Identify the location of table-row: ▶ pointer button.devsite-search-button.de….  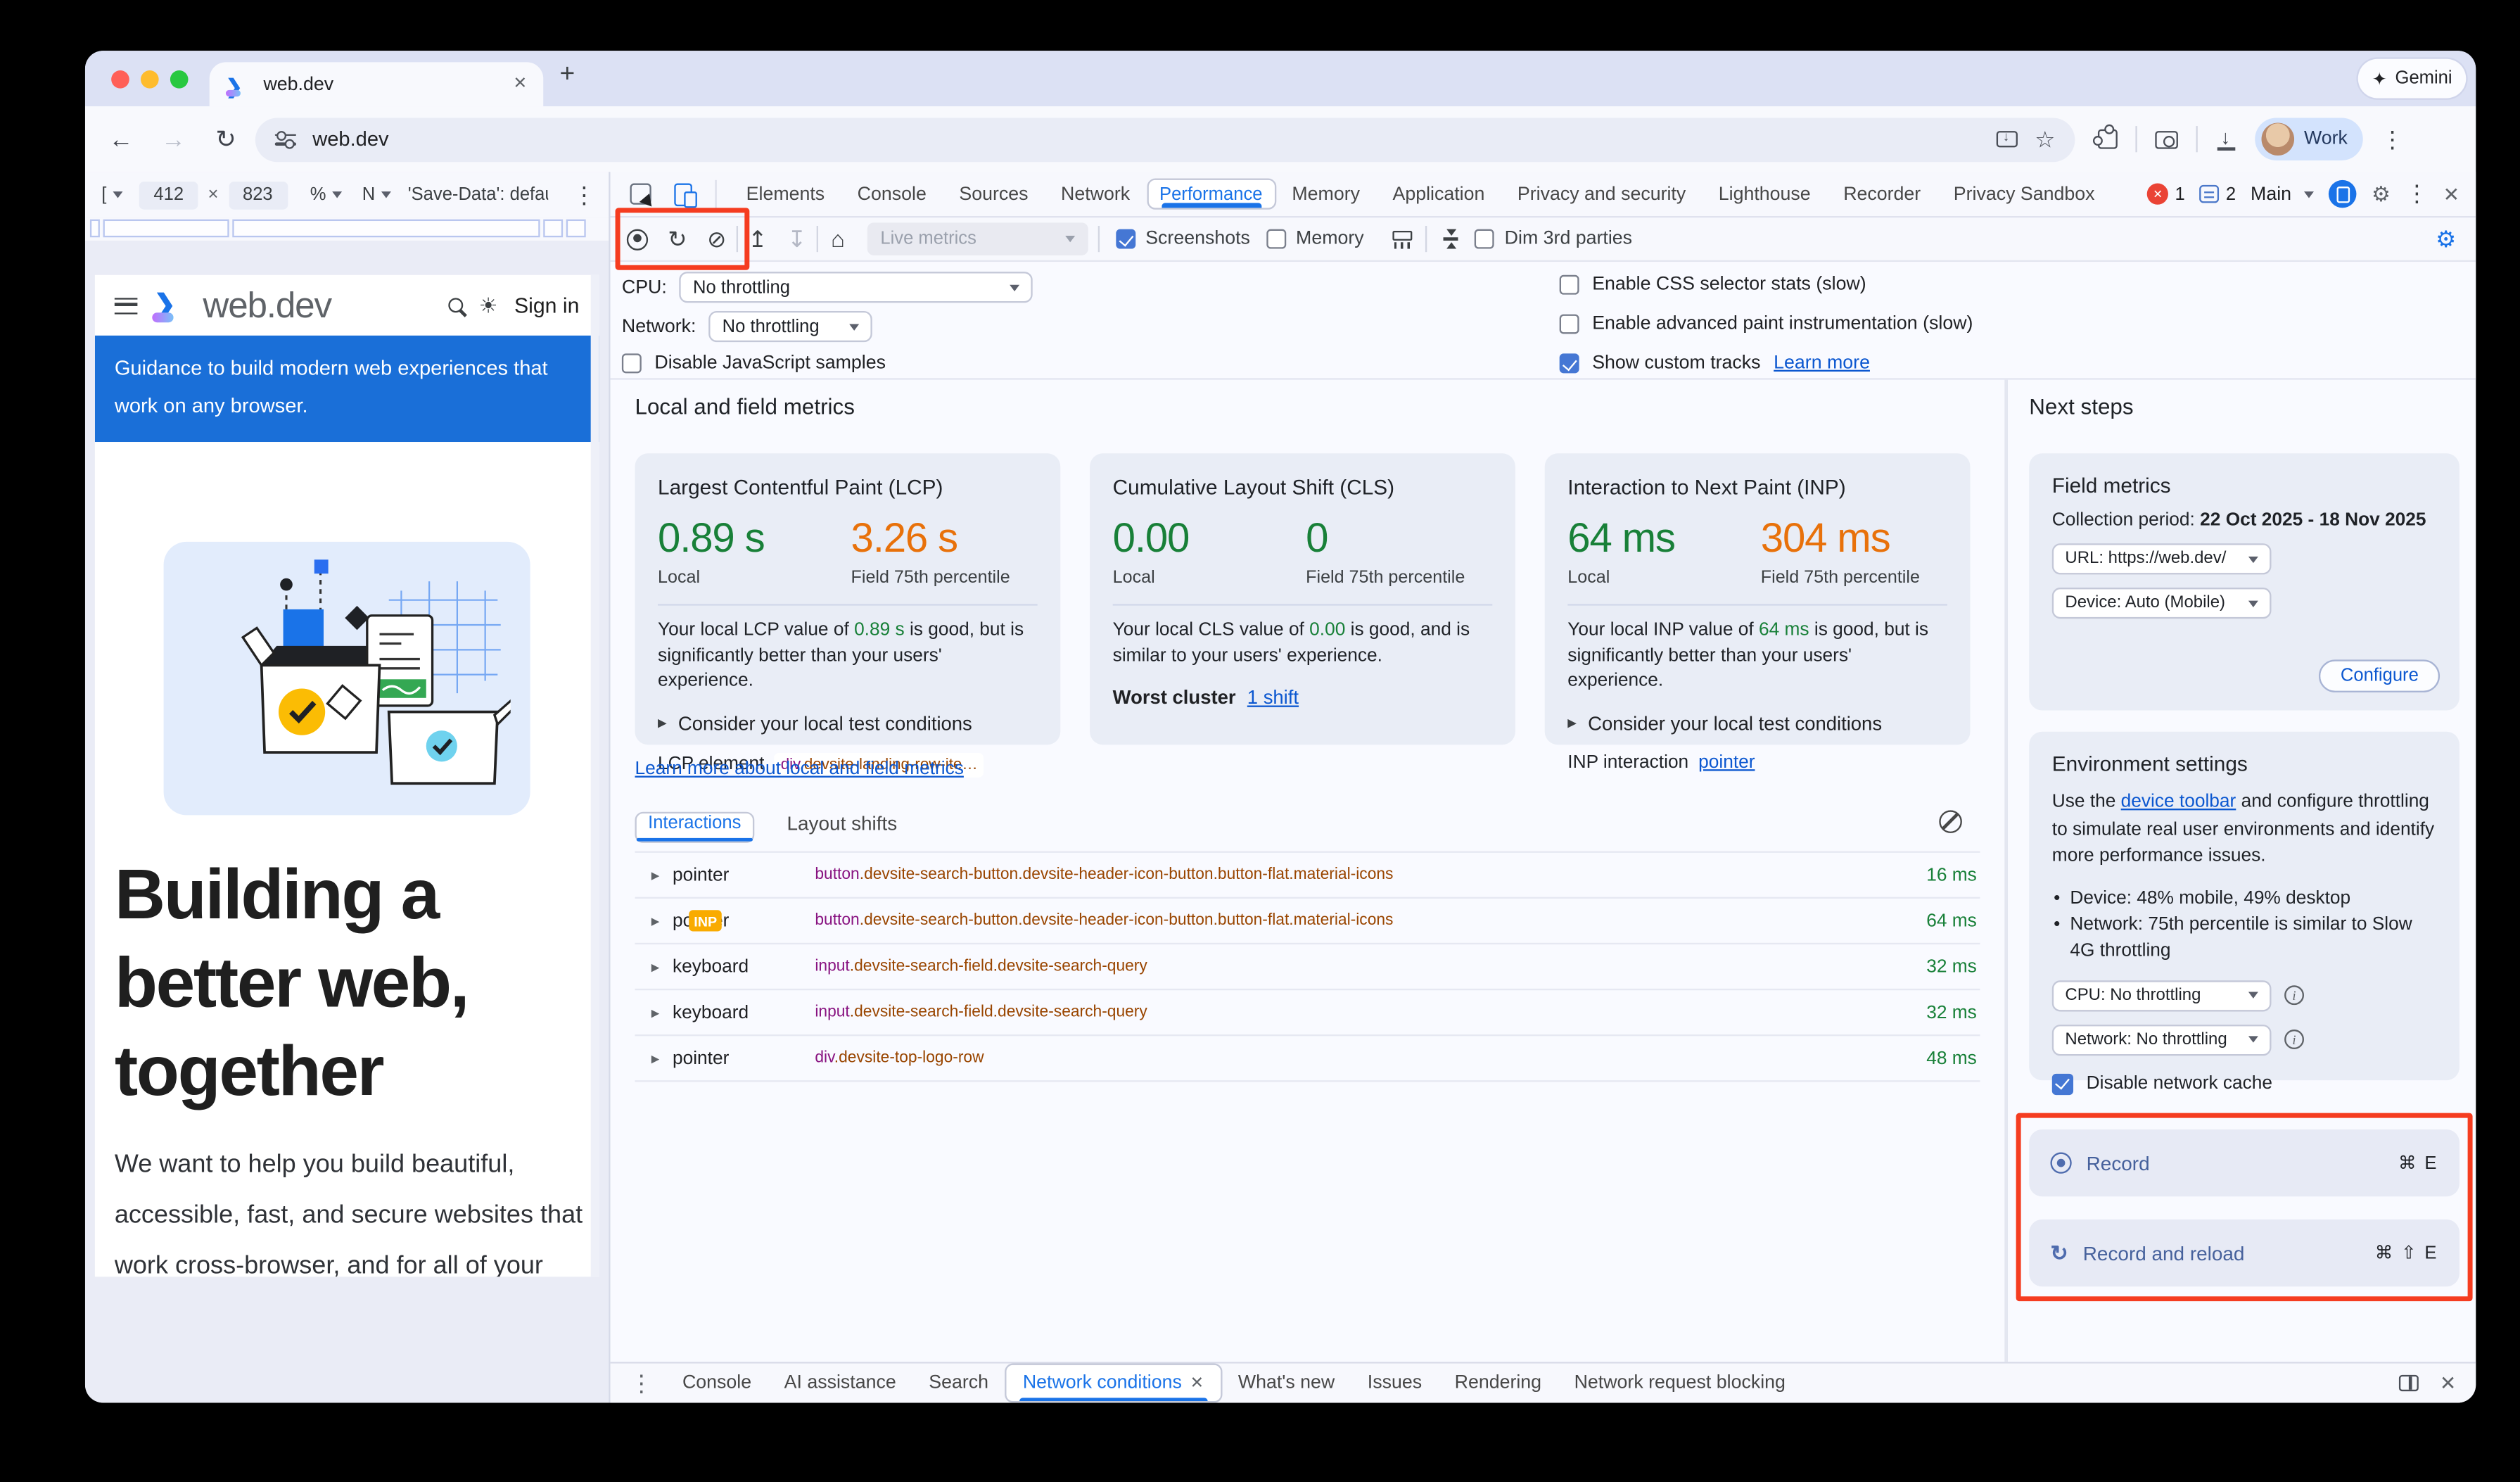
(1307, 876).